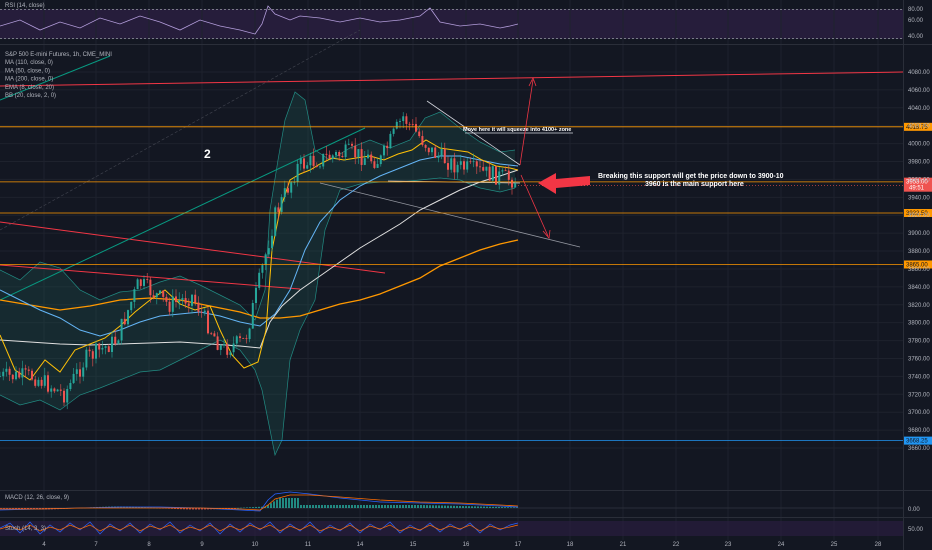  I want to click on level-tag-text-4: 3668.25, so click(917, 442).